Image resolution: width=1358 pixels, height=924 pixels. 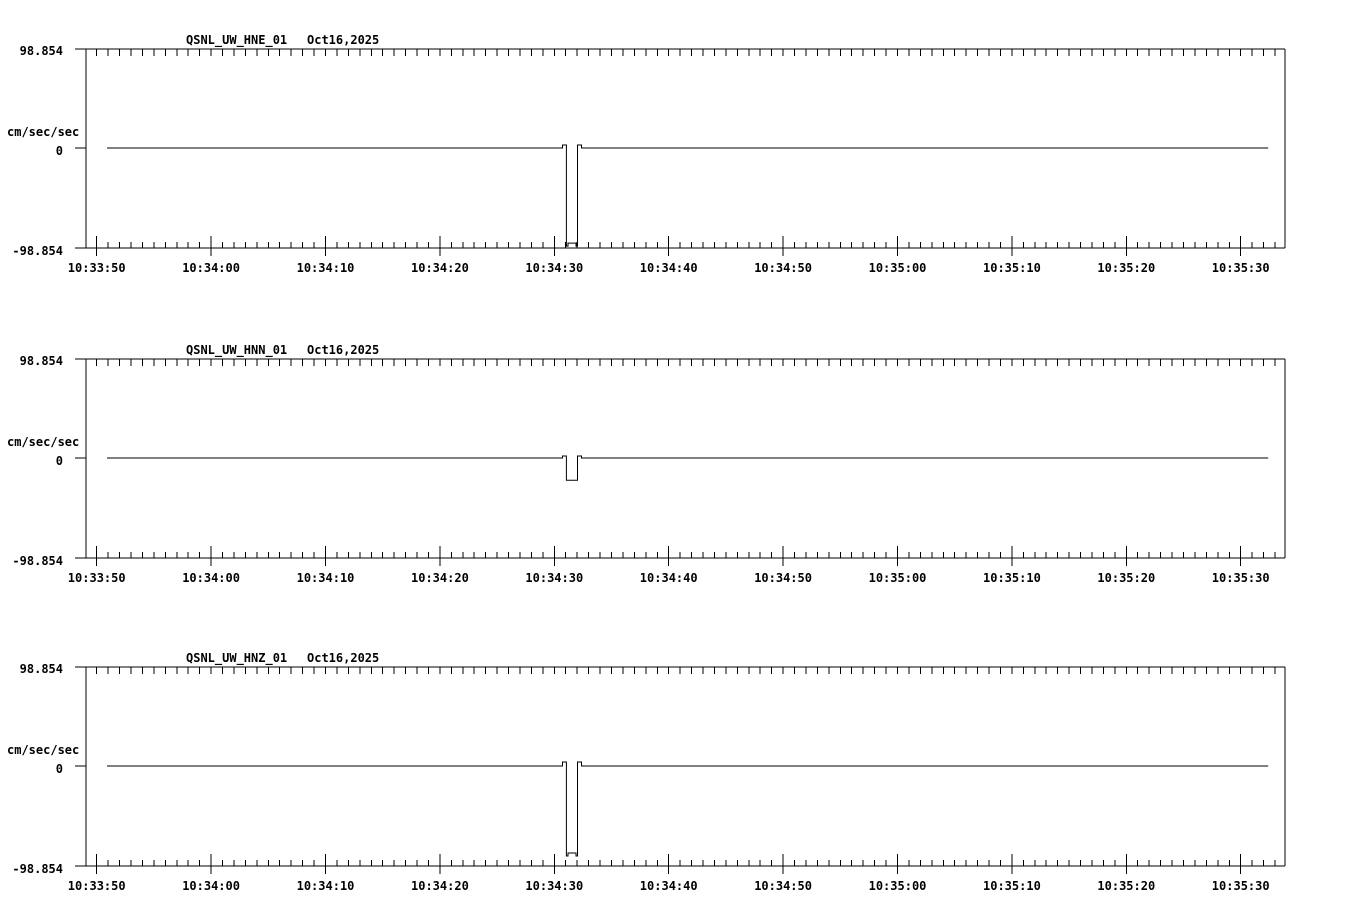 What do you see at coordinates (237, 40) in the screenshot?
I see `panel-title-station: QSNL_UW_HNE_01` at bounding box center [237, 40].